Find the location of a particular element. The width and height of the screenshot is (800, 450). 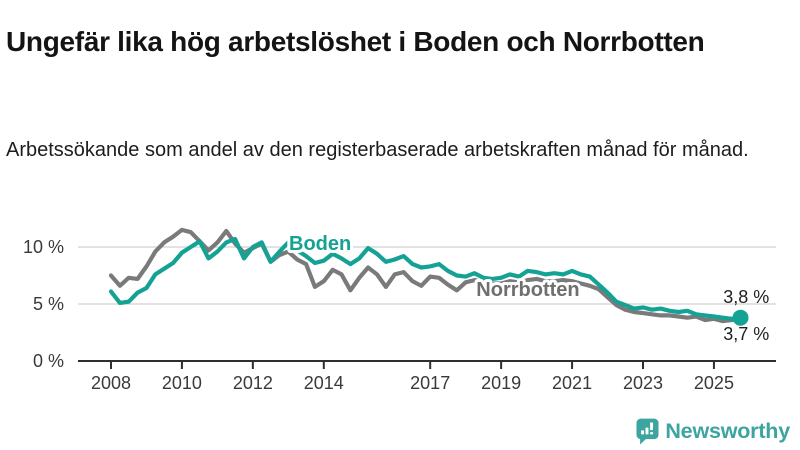

series-line-boden is located at coordinates (425, 278).